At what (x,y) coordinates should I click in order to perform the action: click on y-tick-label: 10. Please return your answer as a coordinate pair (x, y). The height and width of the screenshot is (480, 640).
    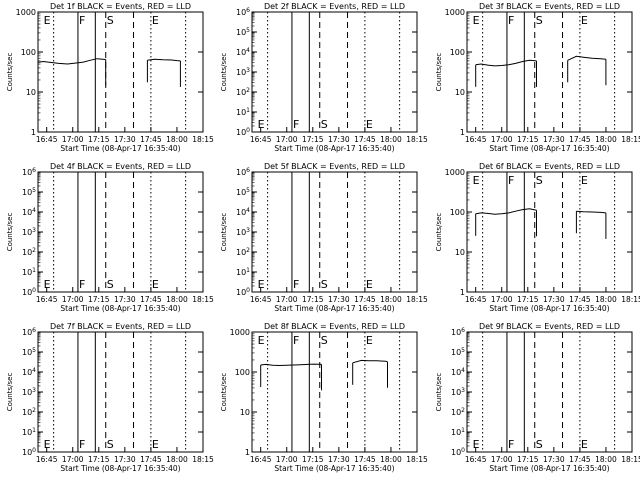
    Looking at the image, I should click on (460, 252).